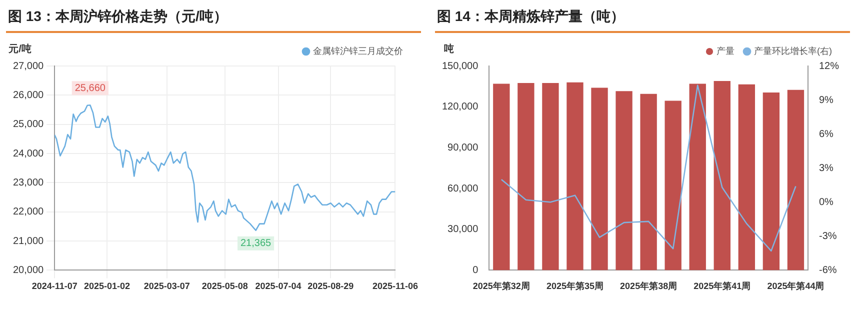 This screenshot has width=857, height=325. I want to click on legend-label: 产量, so click(725, 51).